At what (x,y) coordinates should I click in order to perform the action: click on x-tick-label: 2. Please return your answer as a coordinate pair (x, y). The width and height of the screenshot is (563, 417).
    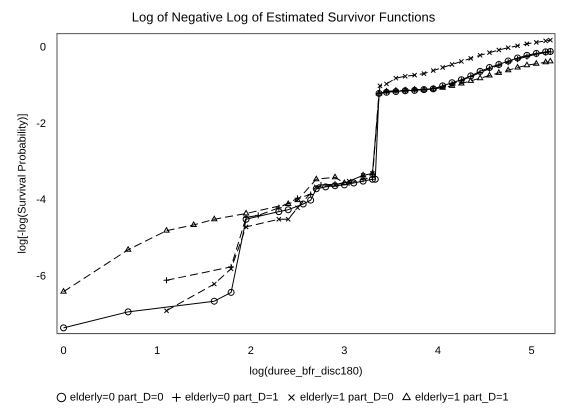
    Looking at the image, I should click on (251, 351).